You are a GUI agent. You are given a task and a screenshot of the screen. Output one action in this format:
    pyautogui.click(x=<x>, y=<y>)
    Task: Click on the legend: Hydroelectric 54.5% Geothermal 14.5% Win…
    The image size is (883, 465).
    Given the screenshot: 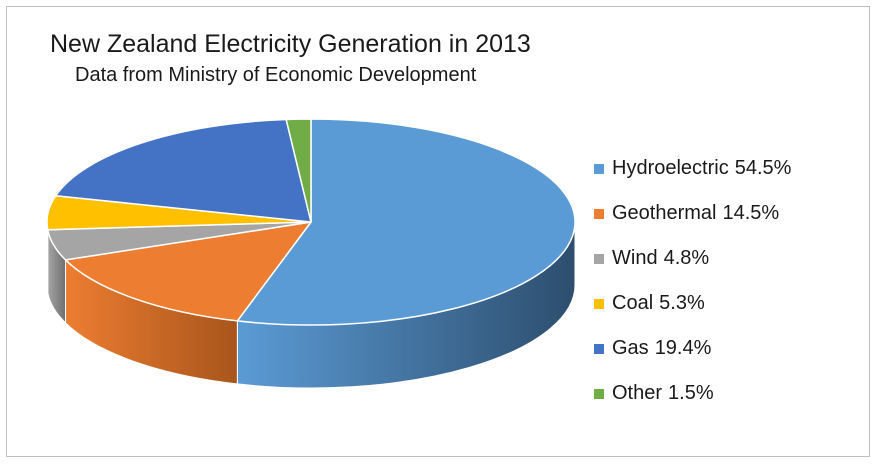 What is the action you would take?
    pyautogui.click(x=692, y=281)
    